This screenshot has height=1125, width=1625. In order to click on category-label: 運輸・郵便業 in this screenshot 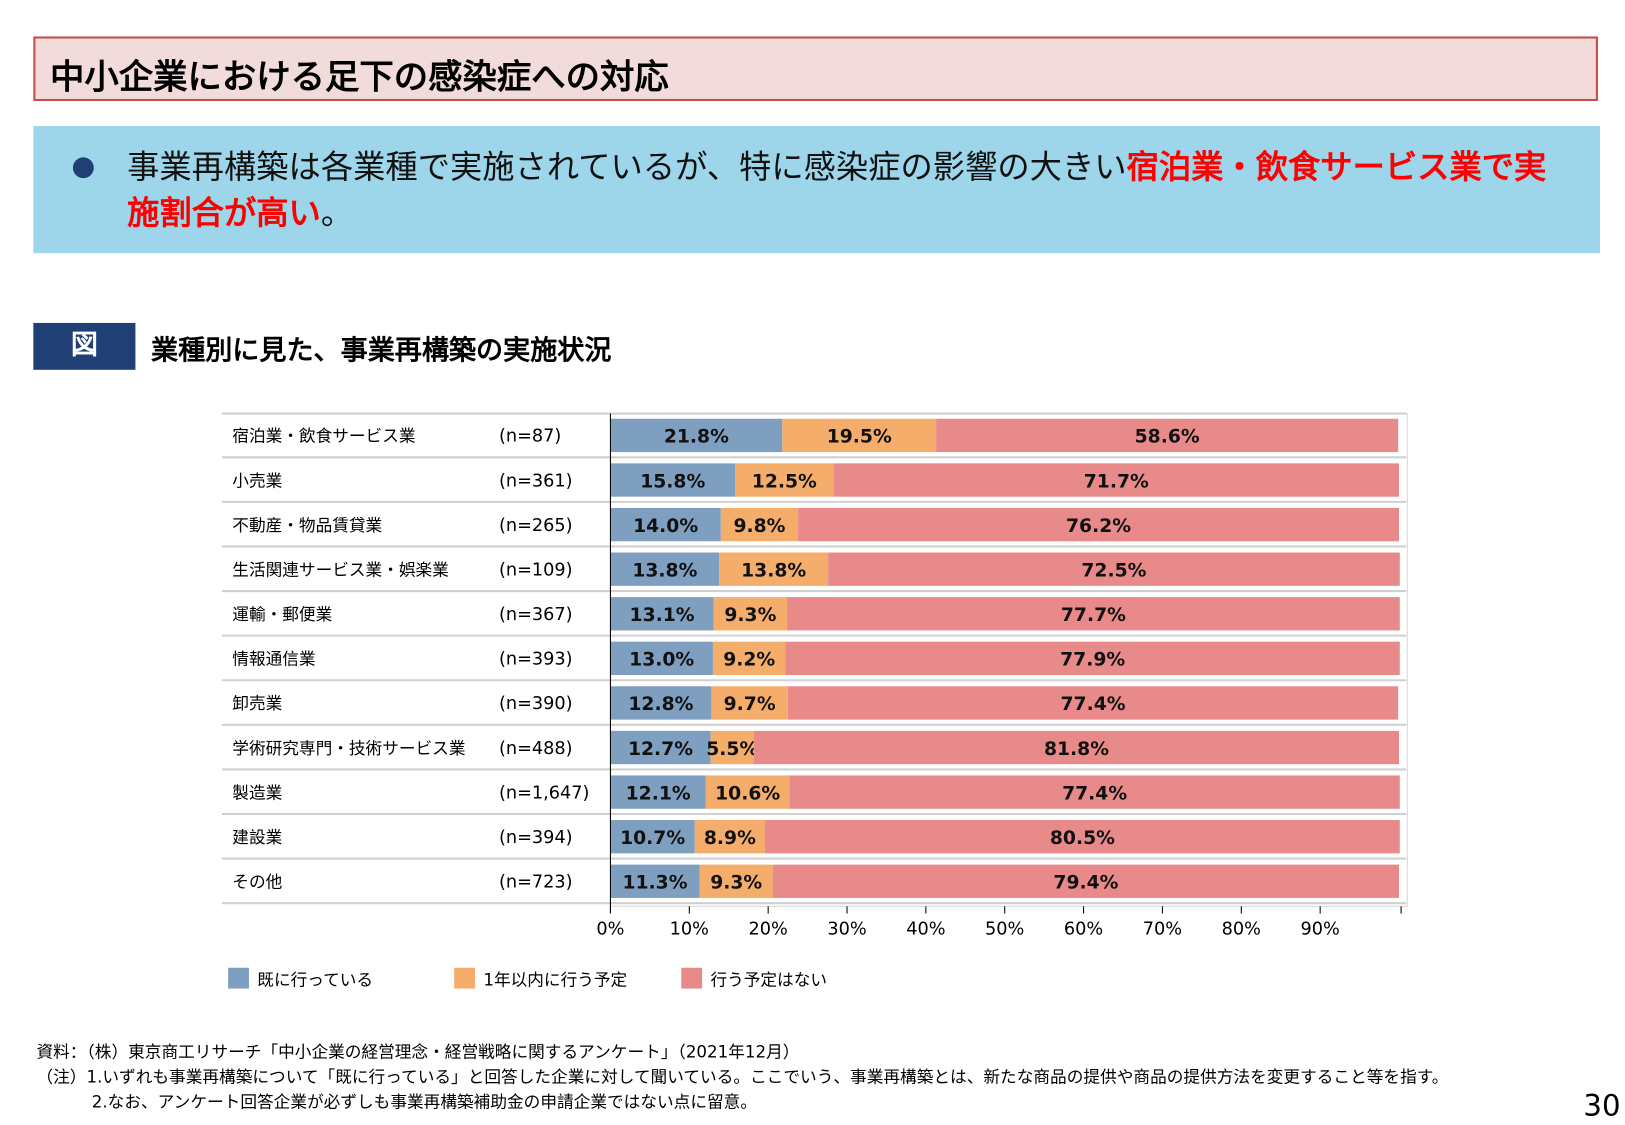, I will do `click(282, 614)`.